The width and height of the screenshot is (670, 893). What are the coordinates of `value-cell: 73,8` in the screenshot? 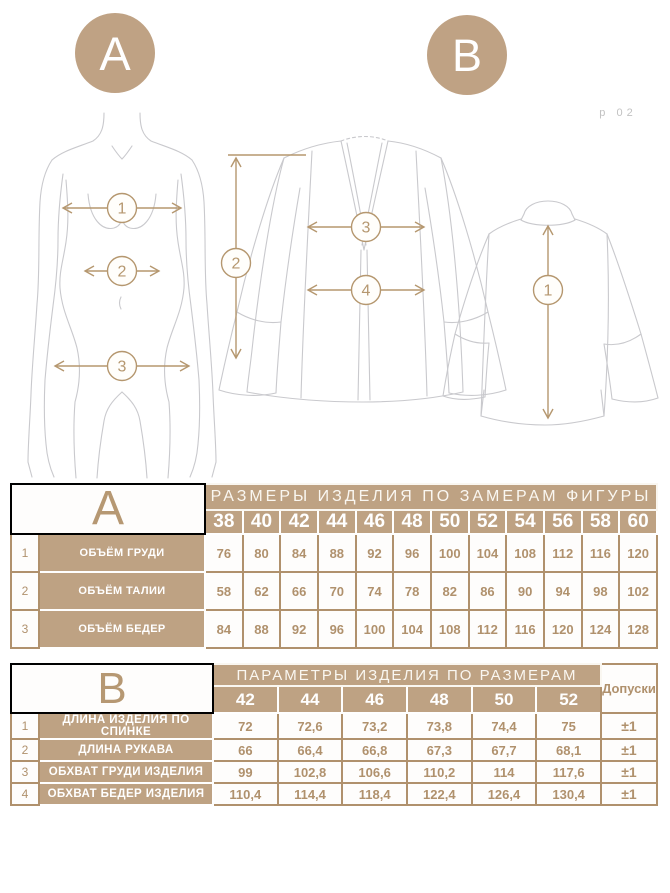 It's located at (439, 726).